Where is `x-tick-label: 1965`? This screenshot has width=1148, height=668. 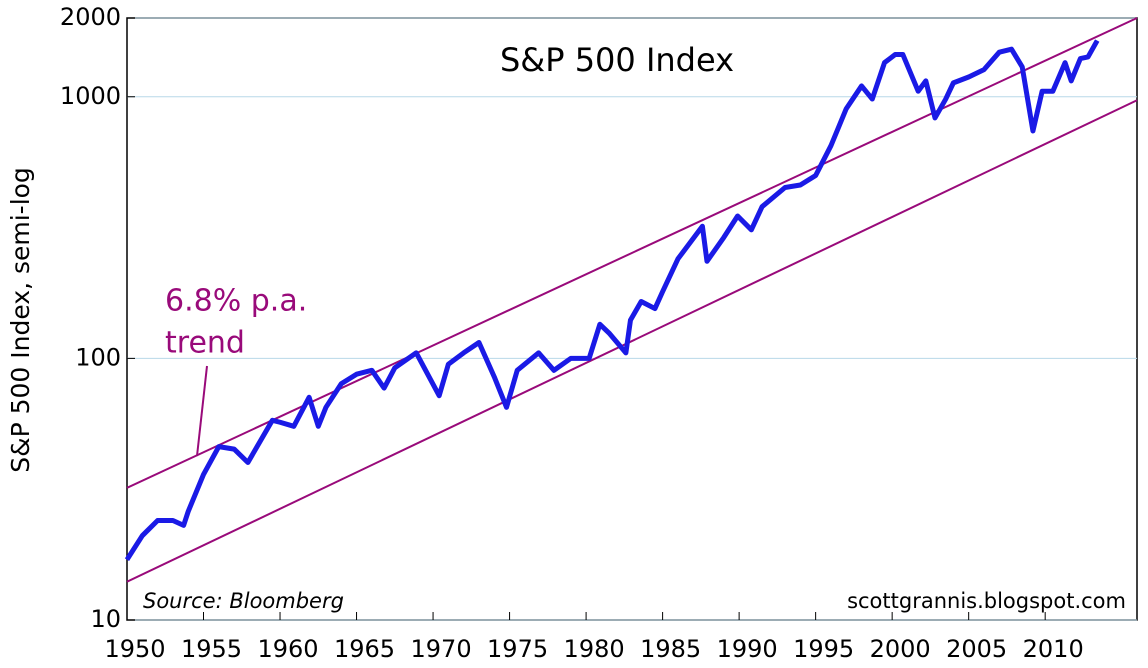 x-tick-label: 1965 is located at coordinates (364, 649).